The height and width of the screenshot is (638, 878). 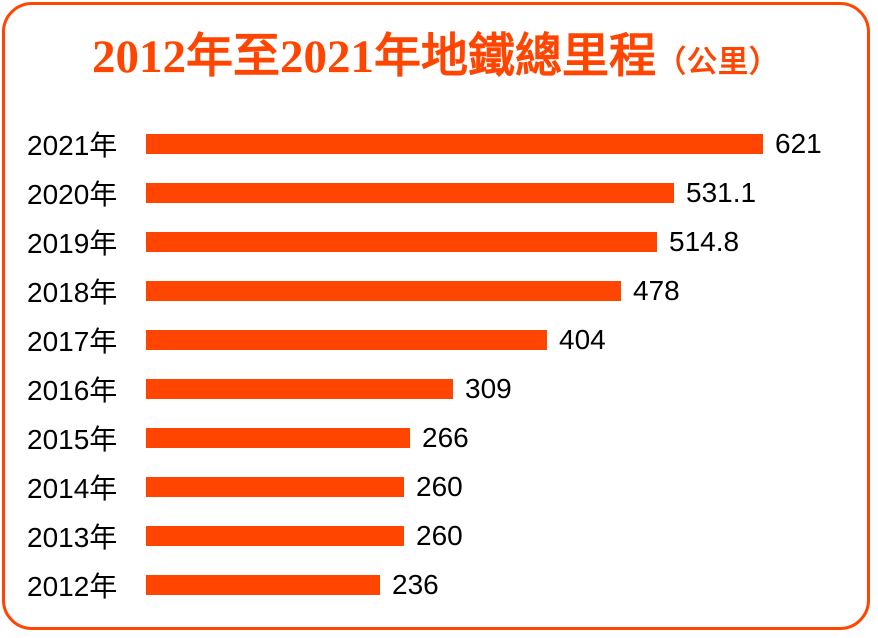 I want to click on bar-row: 2014年 260, so click(x=447, y=486).